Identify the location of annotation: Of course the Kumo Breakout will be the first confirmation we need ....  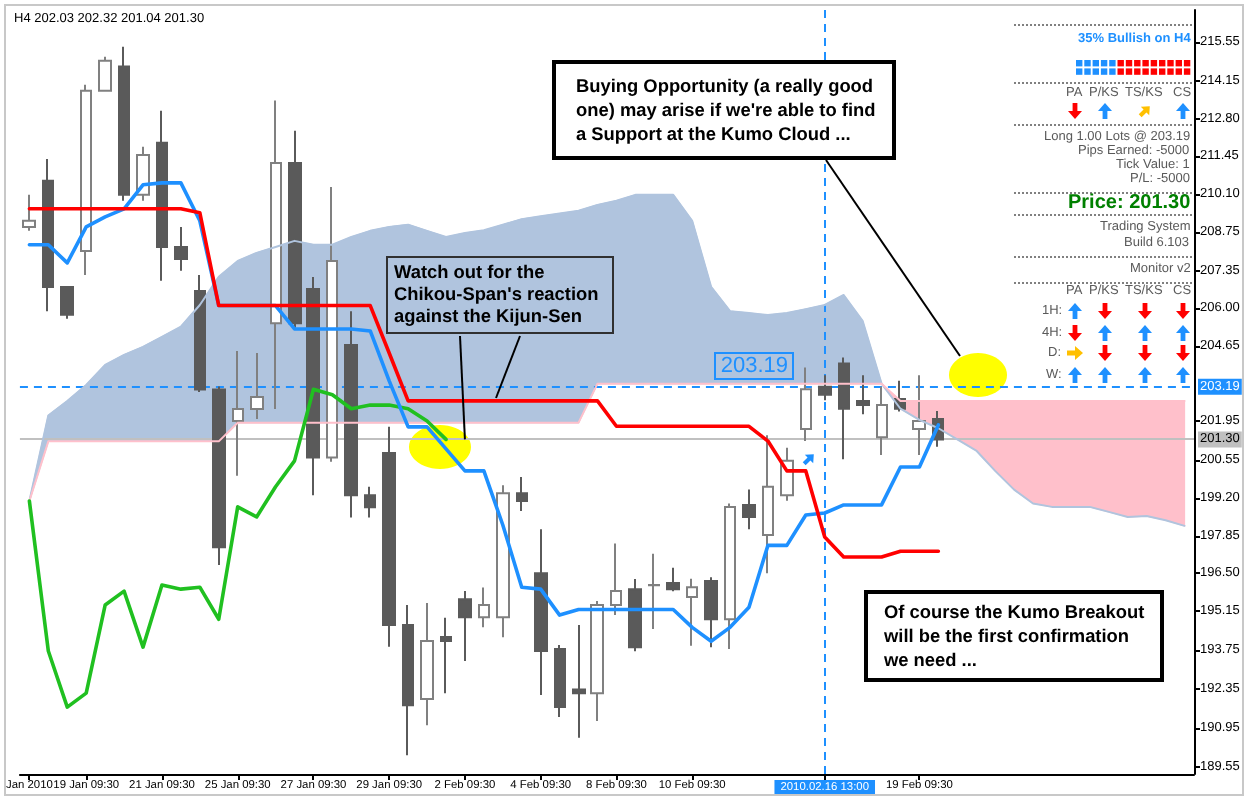
(1014, 636).